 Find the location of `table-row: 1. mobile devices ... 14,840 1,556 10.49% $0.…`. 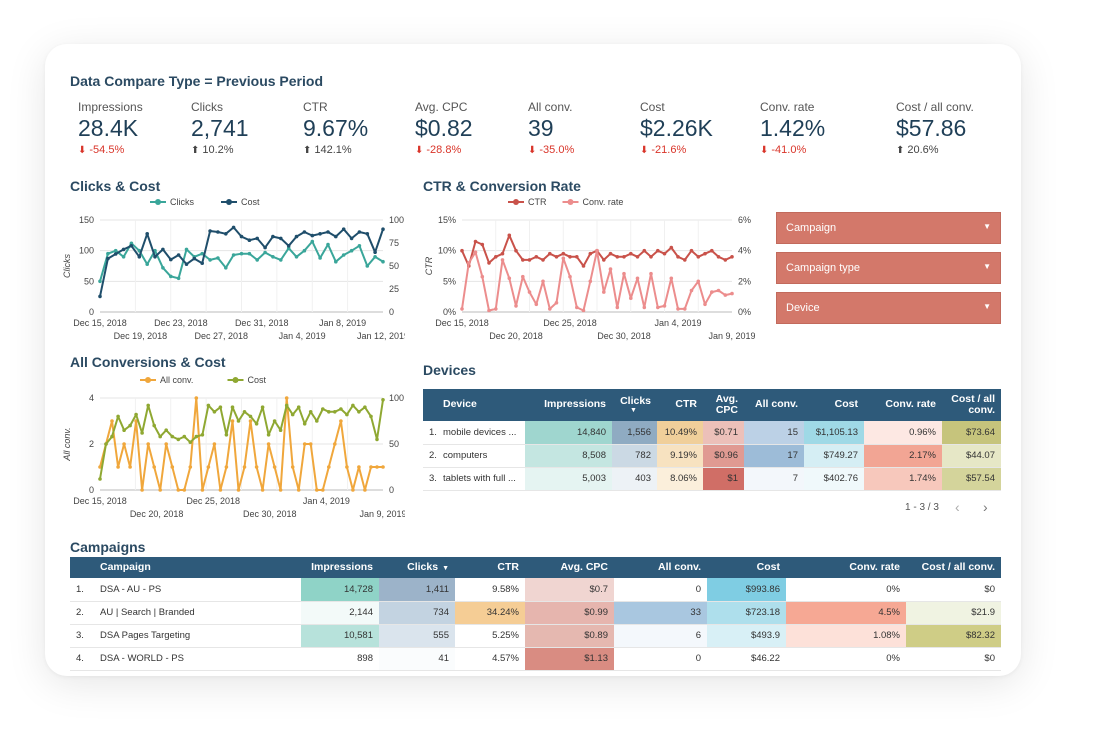

table-row: 1. mobile devices ... 14,840 1,556 10.49% $0.… is located at coordinates (712, 433).